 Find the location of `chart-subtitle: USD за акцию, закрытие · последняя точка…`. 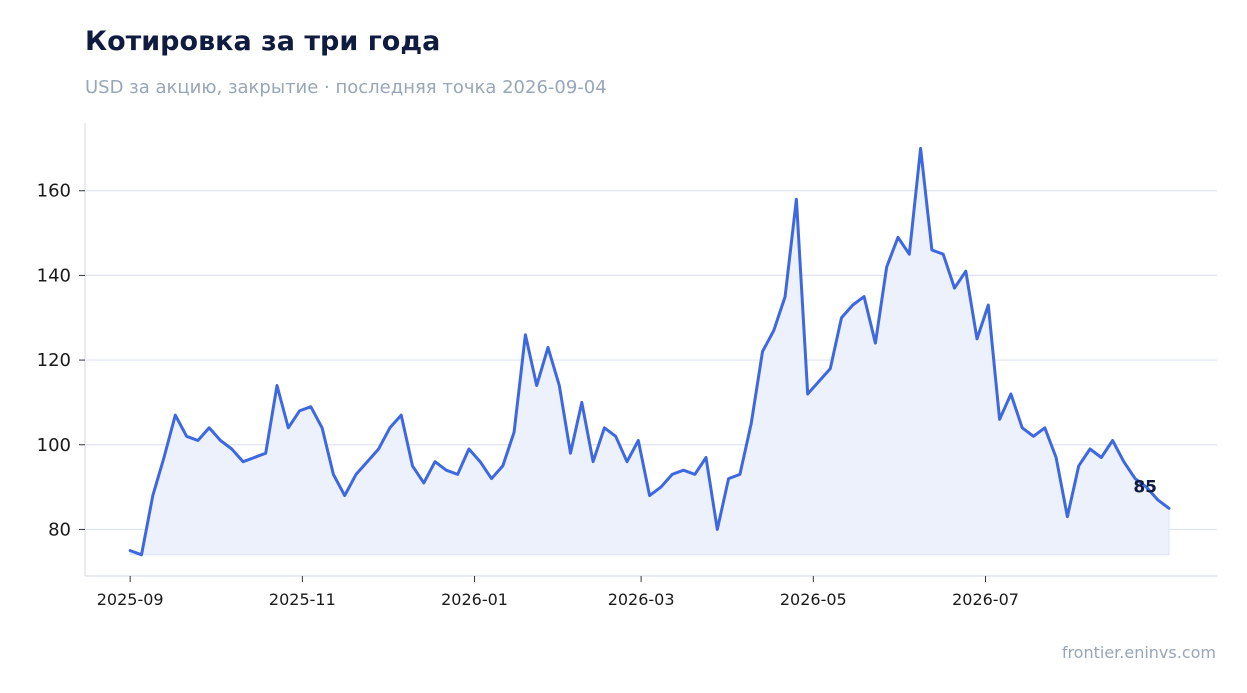

chart-subtitle: USD за акцию, закрытие · последняя точка… is located at coordinates (346, 87).